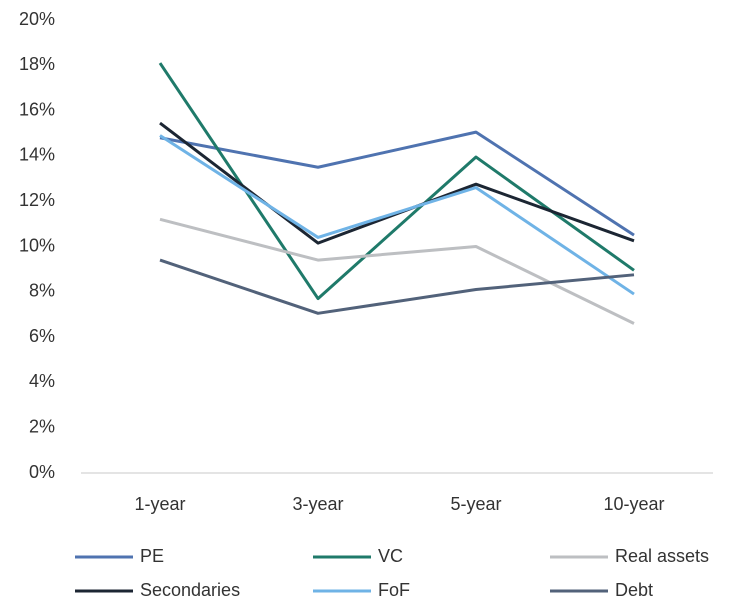 This screenshot has width=735, height=608. Describe the element at coordinates (37, 64) in the screenshot. I see `y-tick-label: 18%` at that location.